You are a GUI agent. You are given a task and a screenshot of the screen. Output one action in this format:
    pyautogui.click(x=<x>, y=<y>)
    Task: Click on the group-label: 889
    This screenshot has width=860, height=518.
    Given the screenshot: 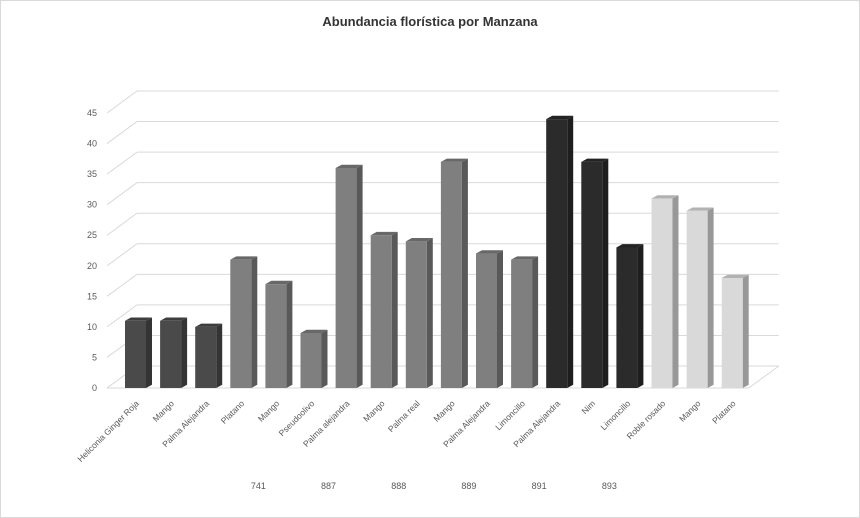 What is the action you would take?
    pyautogui.click(x=468, y=486)
    